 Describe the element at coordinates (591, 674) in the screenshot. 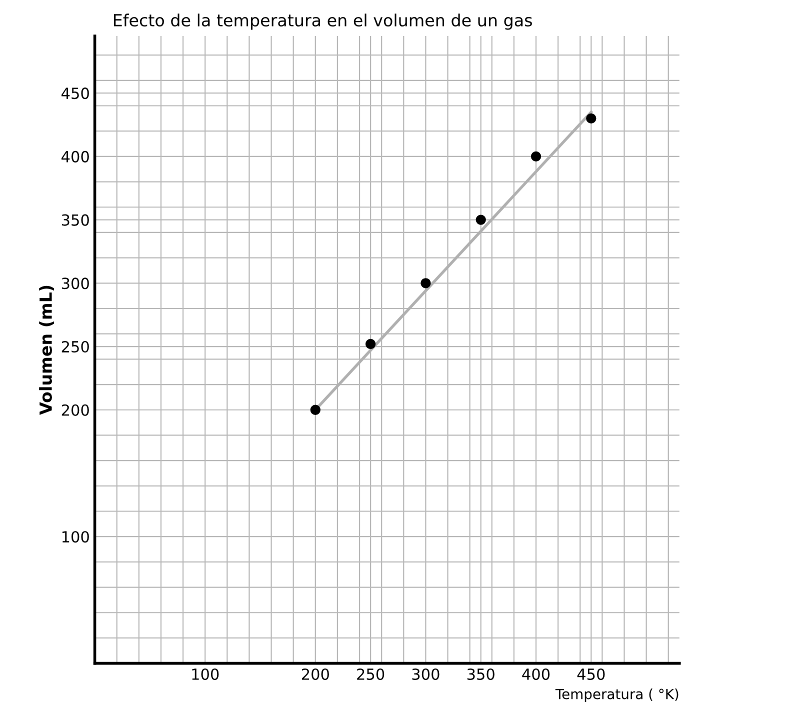

I see `x-tick-label: 450` at that location.